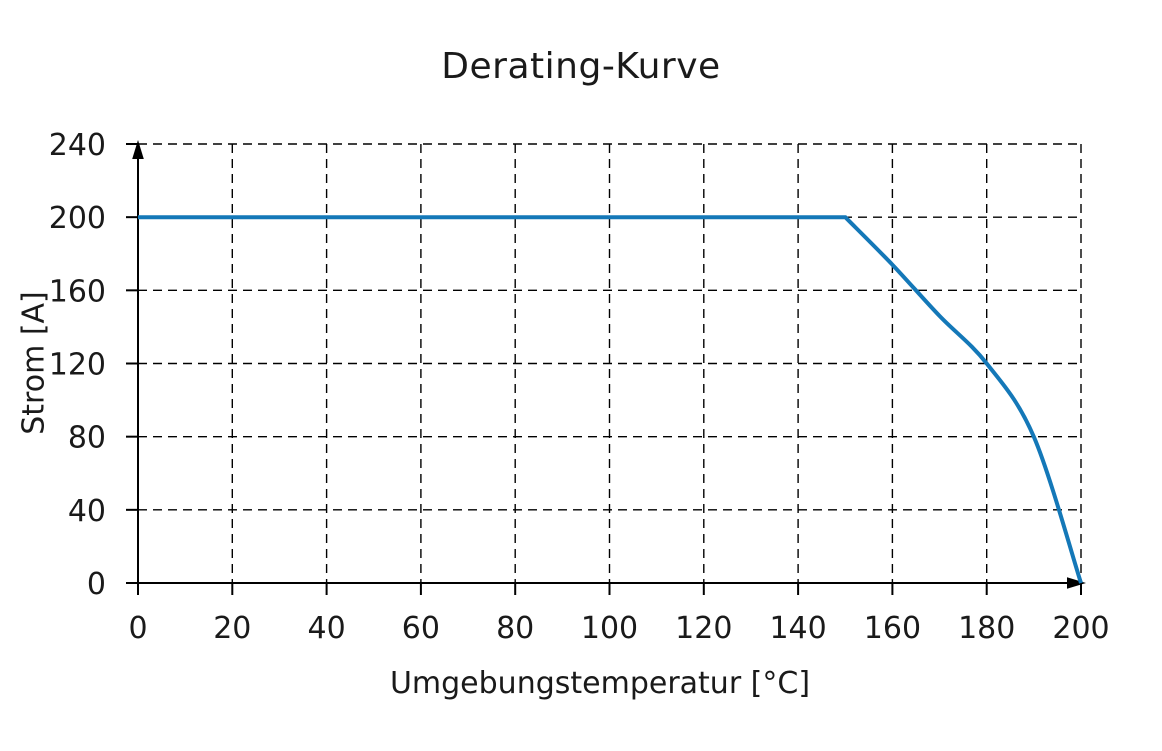 The width and height of the screenshot is (1162, 751). I want to click on y-tick-label: 160, so click(77, 291).